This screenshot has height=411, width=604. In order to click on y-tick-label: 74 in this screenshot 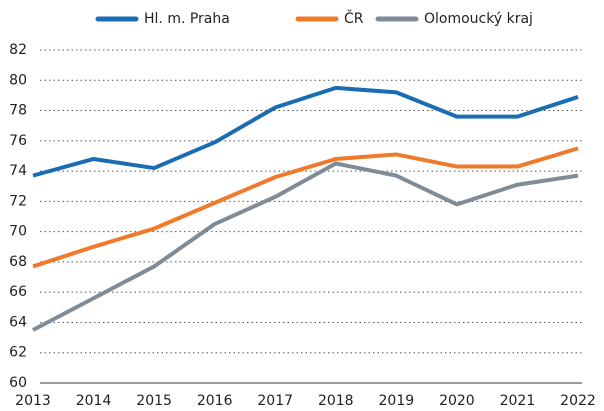, I will do `click(18, 171)`.